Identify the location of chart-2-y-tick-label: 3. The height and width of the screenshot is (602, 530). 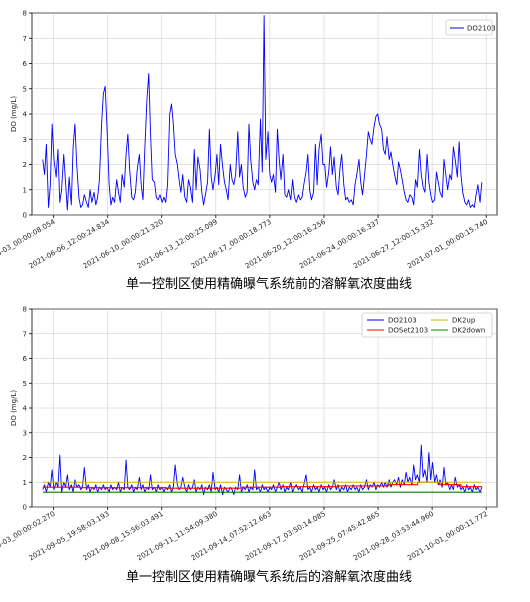
(25, 433).